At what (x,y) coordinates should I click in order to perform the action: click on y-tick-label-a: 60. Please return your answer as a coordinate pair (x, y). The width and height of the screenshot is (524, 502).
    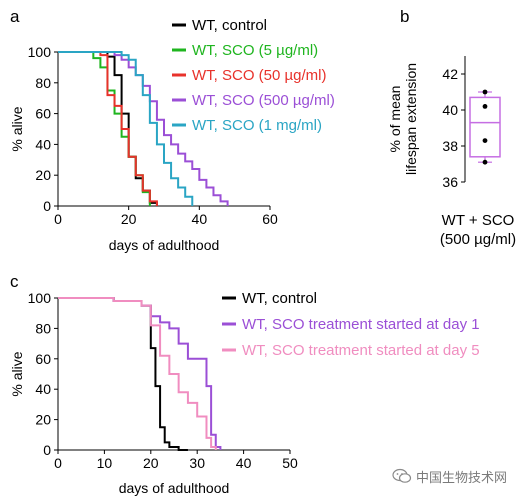
    Looking at the image, I should click on (43, 114).